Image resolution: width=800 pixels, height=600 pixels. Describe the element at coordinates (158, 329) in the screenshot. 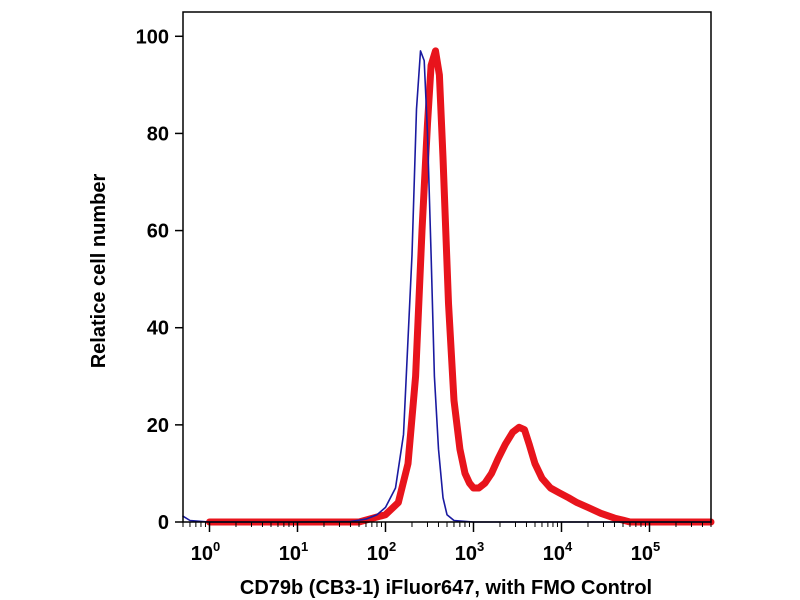

I see `y-tick-label: 40` at that location.